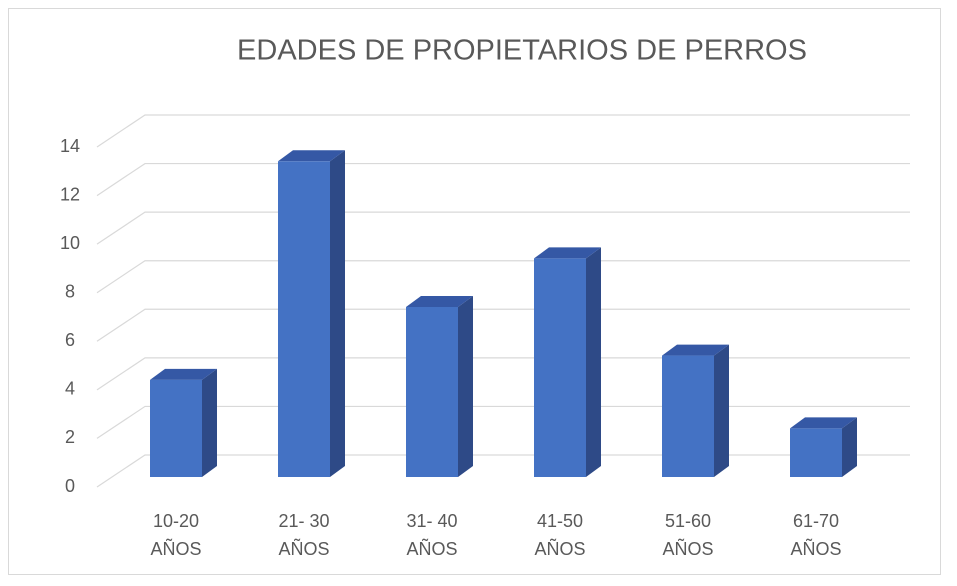 This screenshot has height=586, width=957. I want to click on y-tick-label: 12, so click(70, 194).